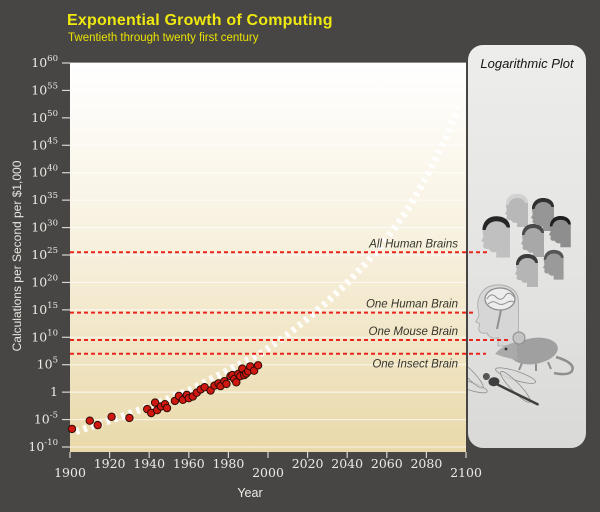  What do you see at coordinates (228, 463) in the screenshot?
I see `x-tick-label: 1980` at bounding box center [228, 463].